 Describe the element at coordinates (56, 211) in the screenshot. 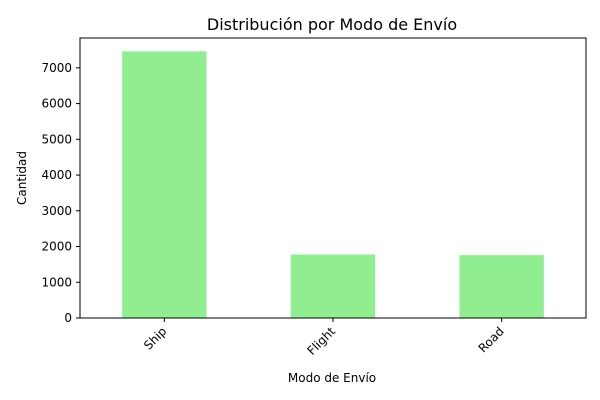

I see `y-tick-label: 3000` at that location.